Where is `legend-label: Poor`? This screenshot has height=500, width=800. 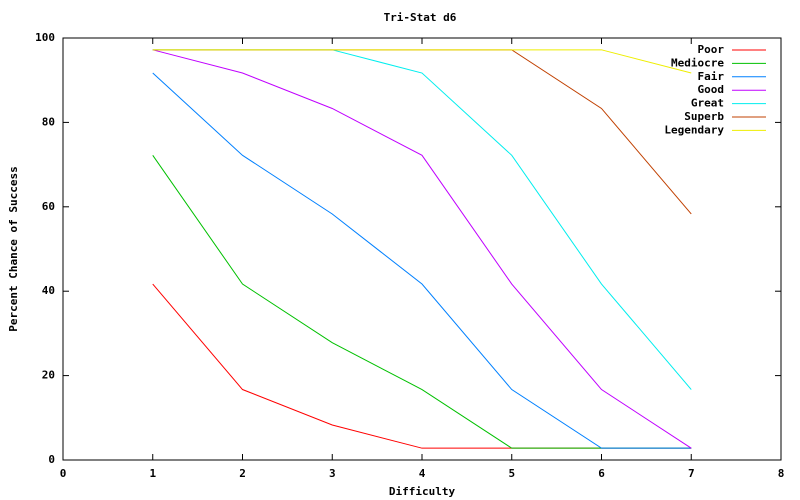 legend-label: Poor is located at coordinates (711, 49).